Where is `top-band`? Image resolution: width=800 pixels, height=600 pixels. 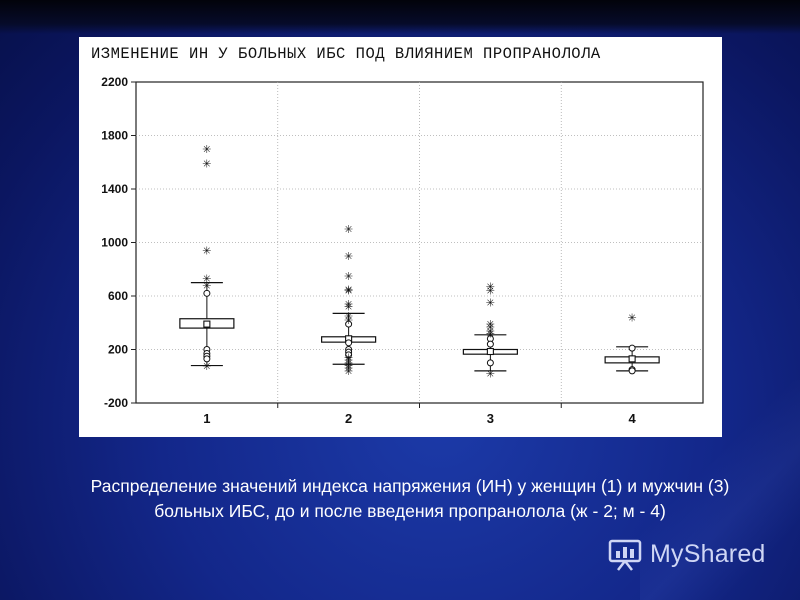 top-band is located at coordinates (400, 17).